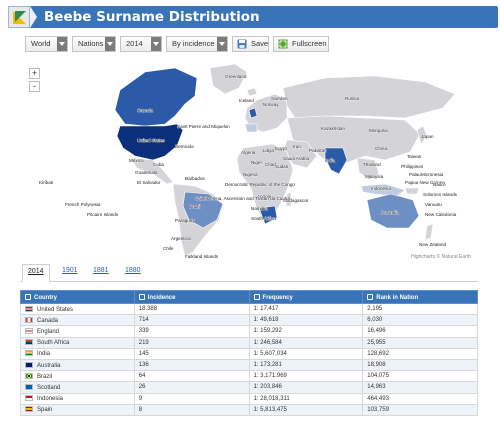 The image size is (500, 445). Describe the element at coordinates (77, 297) in the screenshot. I see `column-header-country: Country` at that location.